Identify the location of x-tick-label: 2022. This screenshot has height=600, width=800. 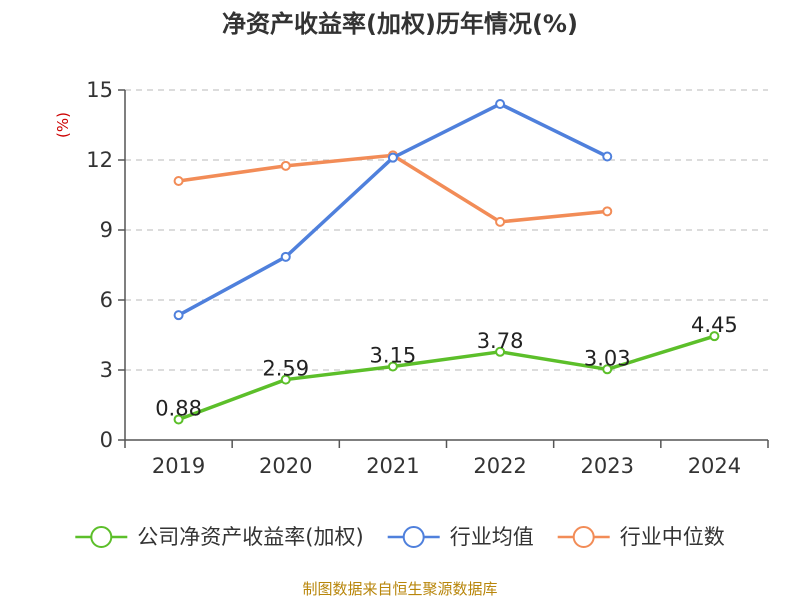
(499, 466).